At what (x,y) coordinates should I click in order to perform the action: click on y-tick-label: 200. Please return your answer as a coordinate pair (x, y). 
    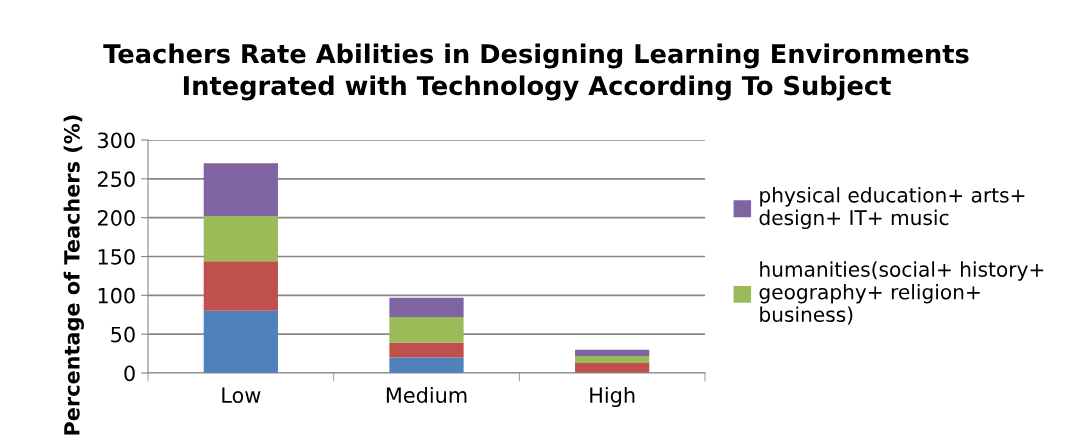
    Looking at the image, I should click on (116, 218).